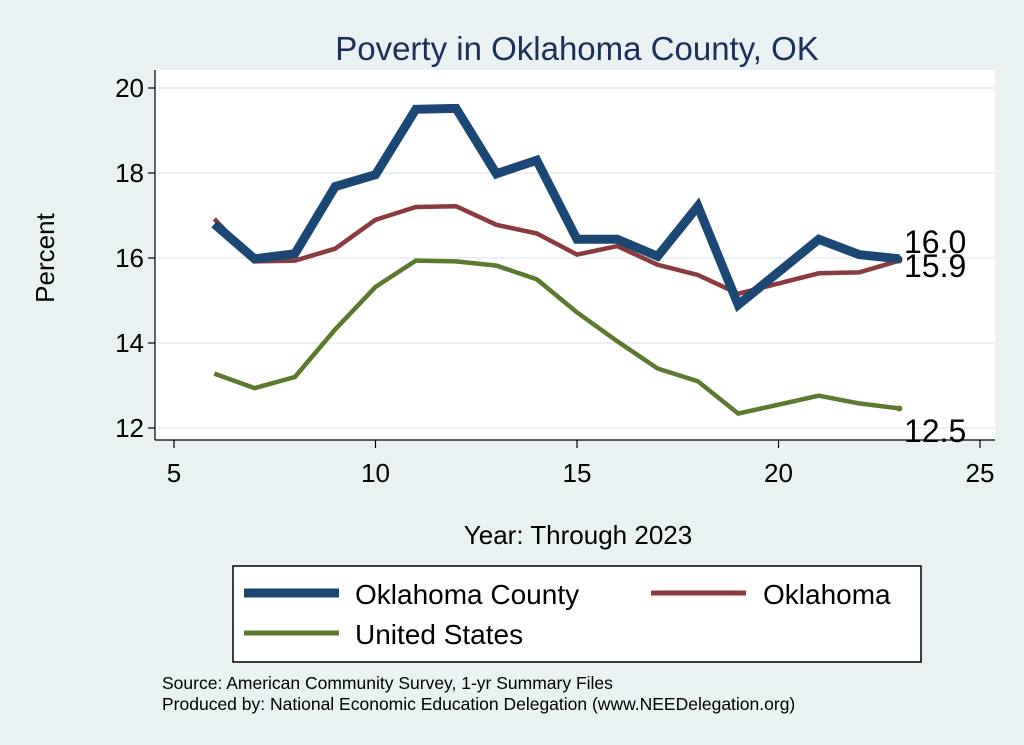  I want to click on end-labels: 16.015.9 12.5, so click(935, 336).